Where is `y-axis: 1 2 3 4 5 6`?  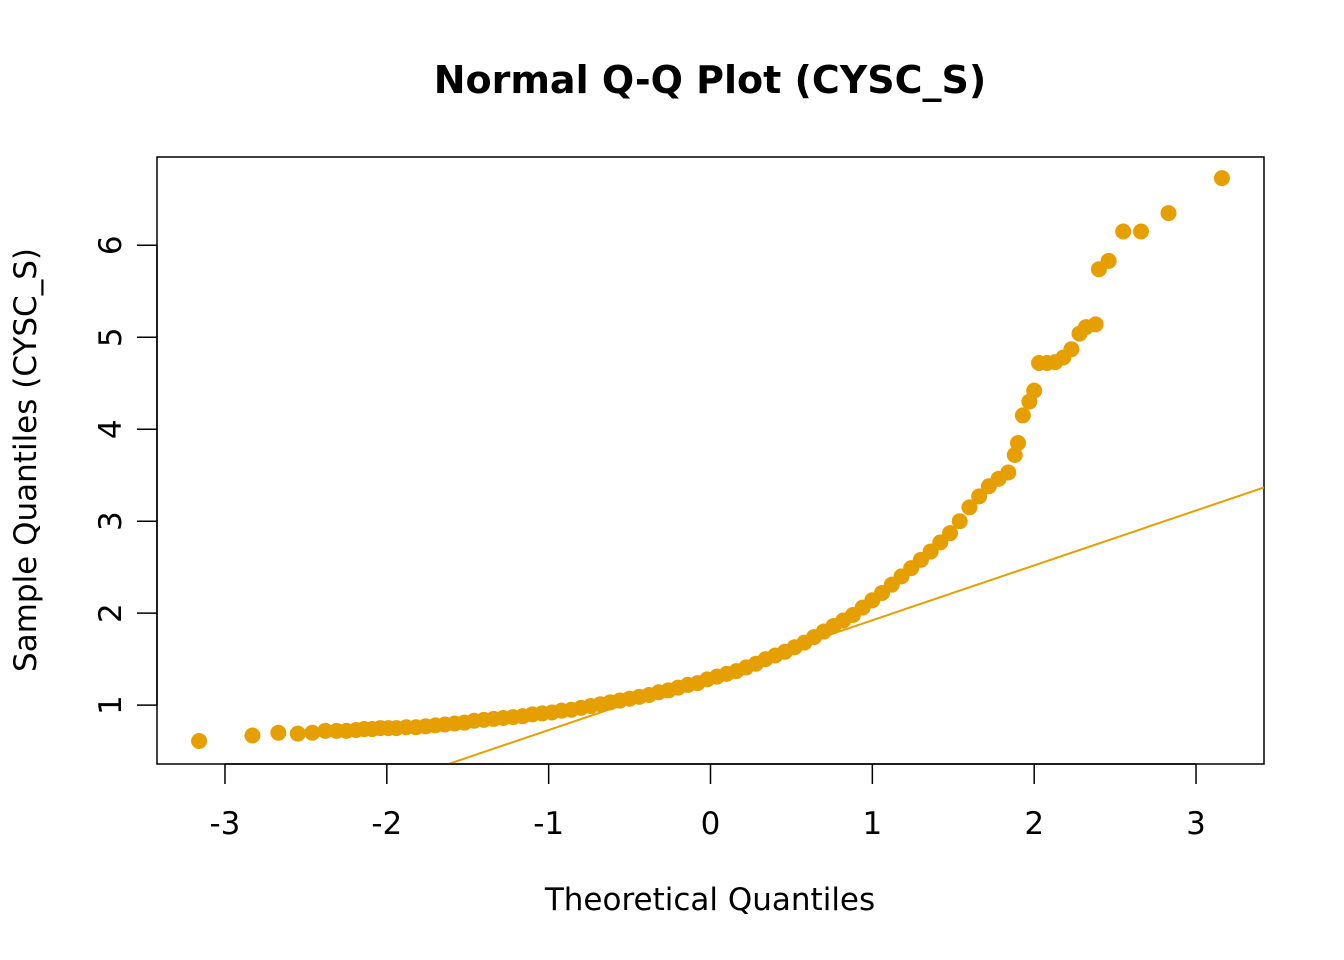 y-axis: 1 2 3 4 5 6 is located at coordinates (125, 475).